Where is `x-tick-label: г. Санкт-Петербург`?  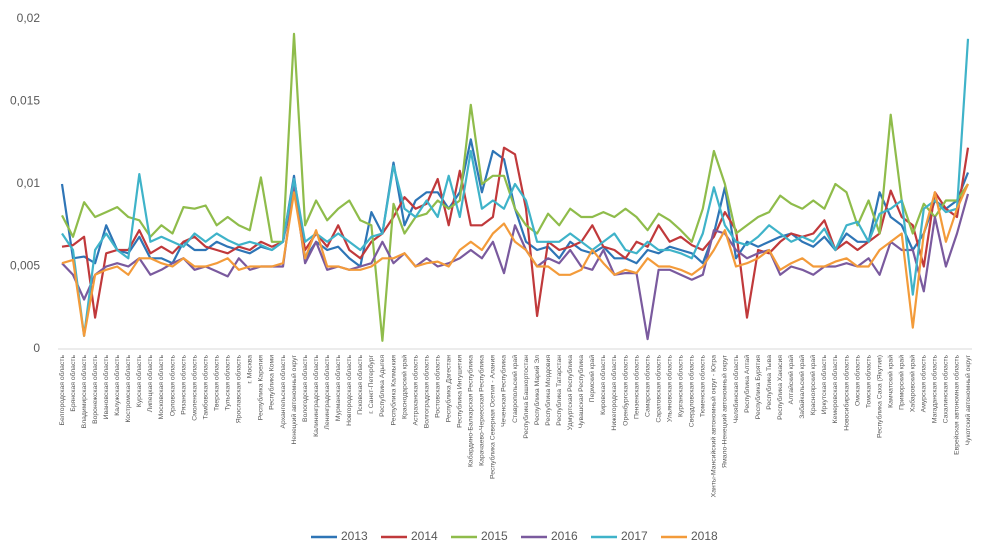
x-tick-label: г. Санкт-Петербург is located at coordinates (371, 383).